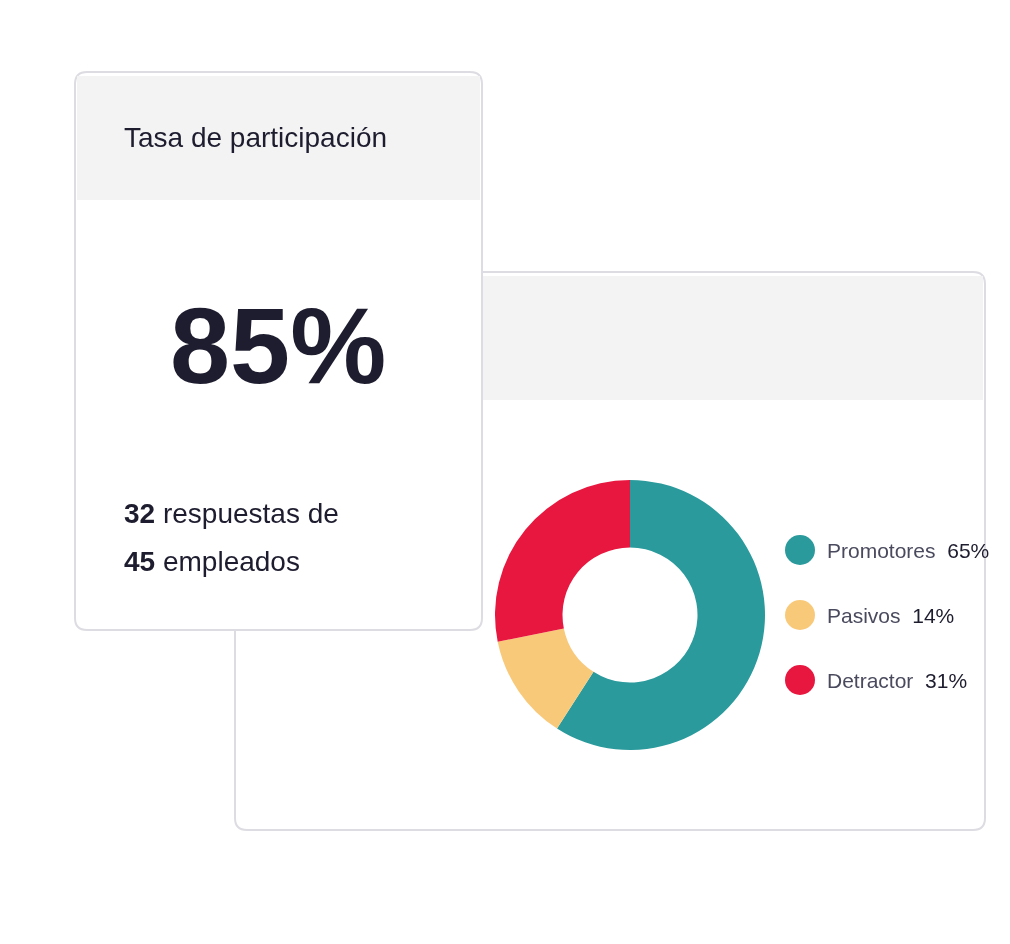 This screenshot has width=1010, height=944. I want to click on data-label: 14%, so click(933, 615).